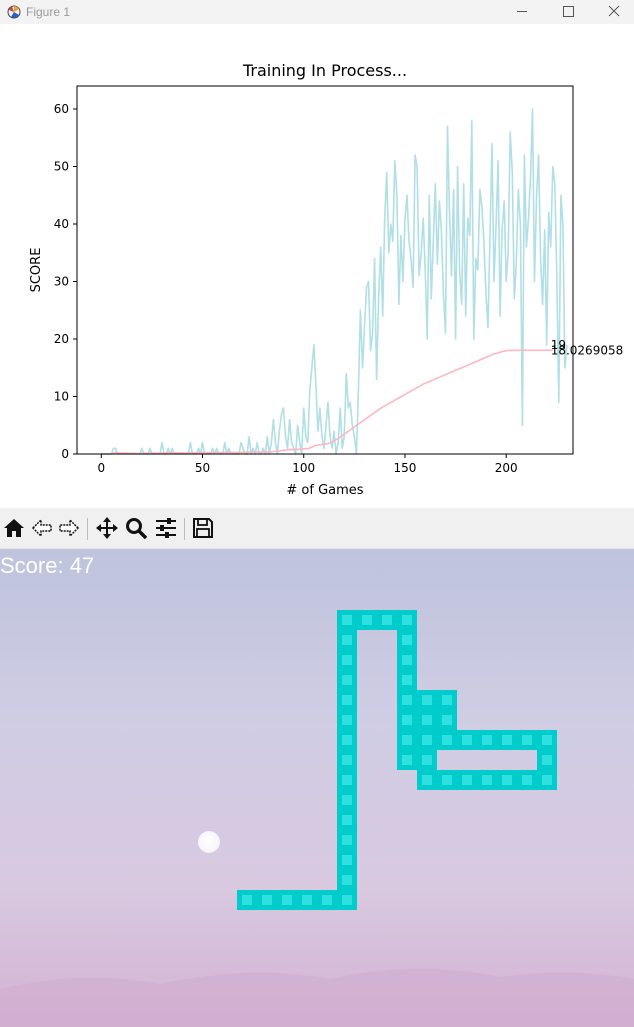 This screenshot has height=1027, width=634. Describe the element at coordinates (303, 468) in the screenshot. I see `x-tick-label: 100` at that location.